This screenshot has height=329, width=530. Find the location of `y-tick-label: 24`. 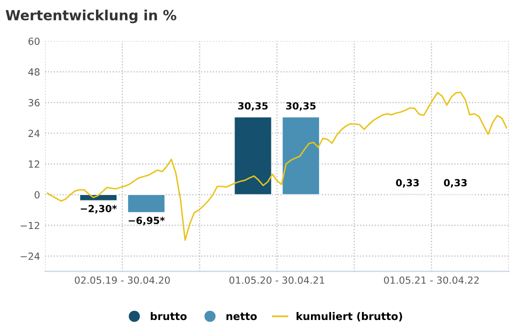

y-tick-label: 24 is located at coordinates (34, 133).